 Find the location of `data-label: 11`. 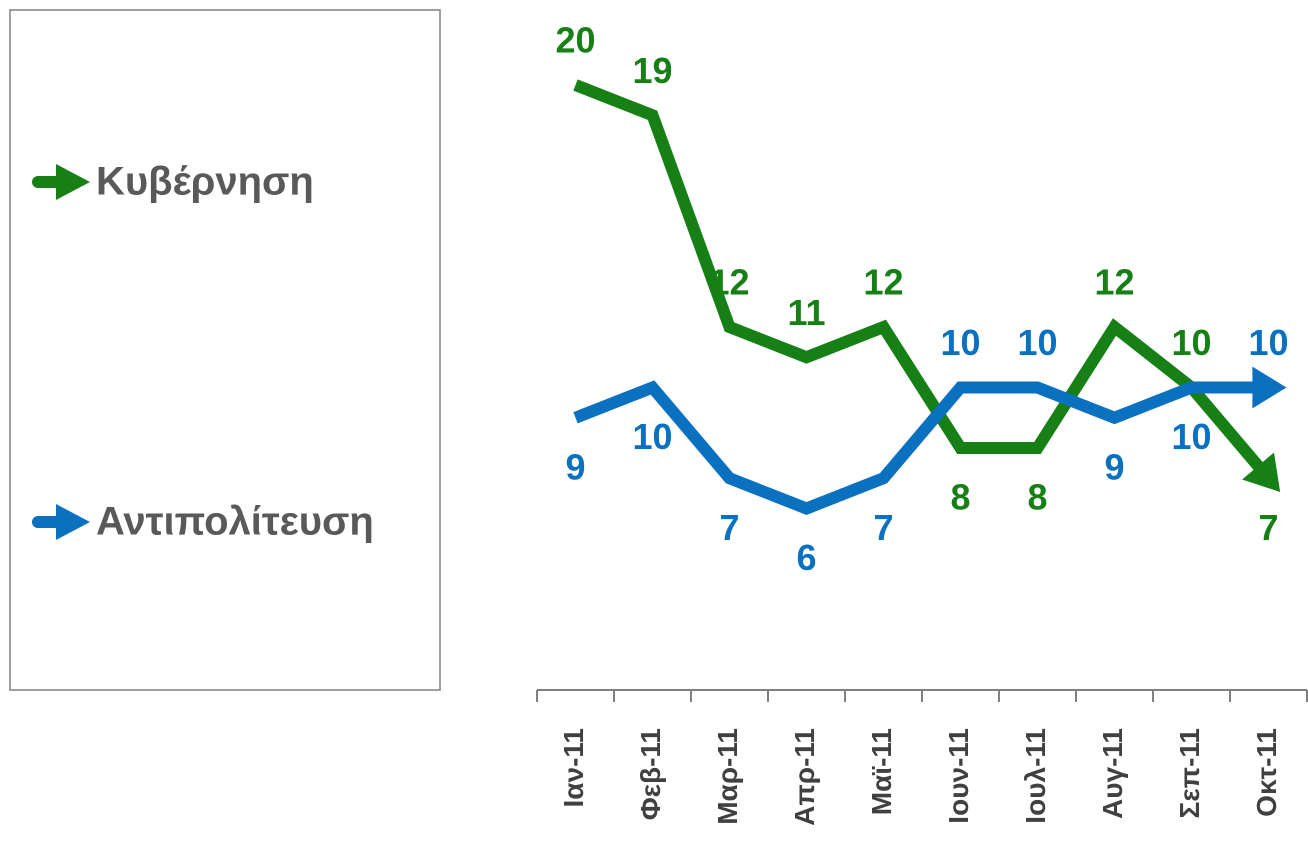

data-label: 11 is located at coordinates (806, 312).